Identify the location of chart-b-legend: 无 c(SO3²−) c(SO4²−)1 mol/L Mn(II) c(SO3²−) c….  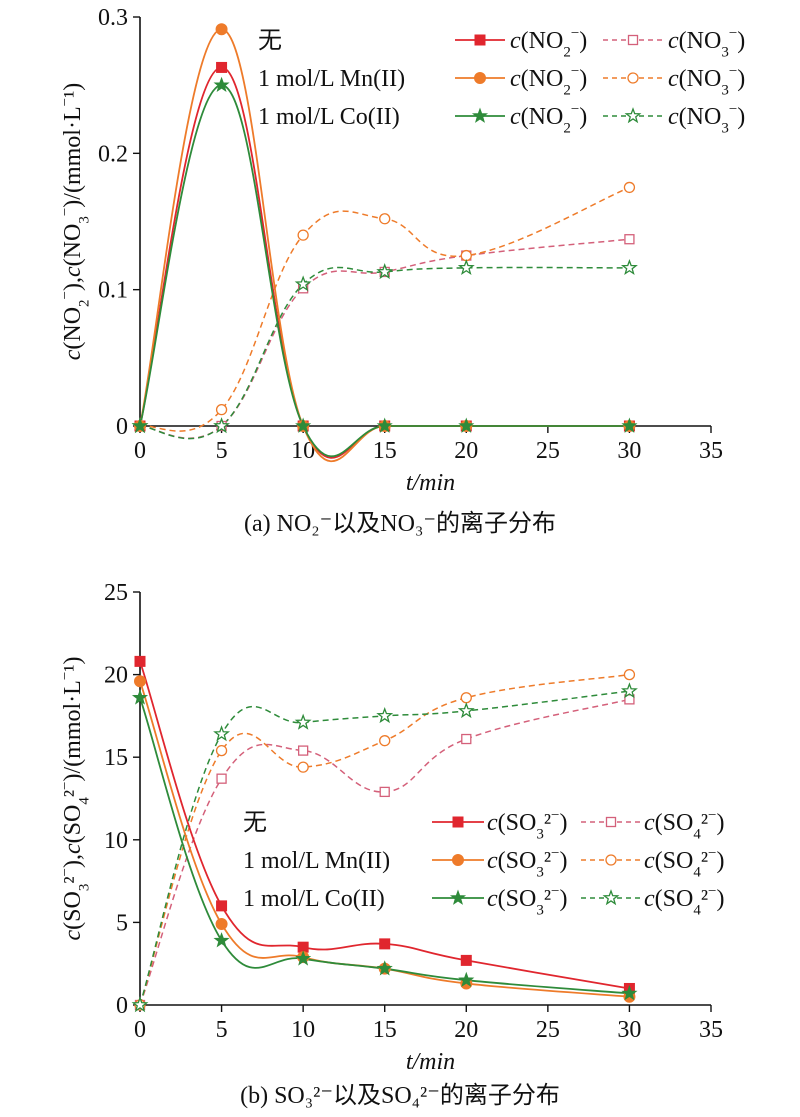
(484, 863).